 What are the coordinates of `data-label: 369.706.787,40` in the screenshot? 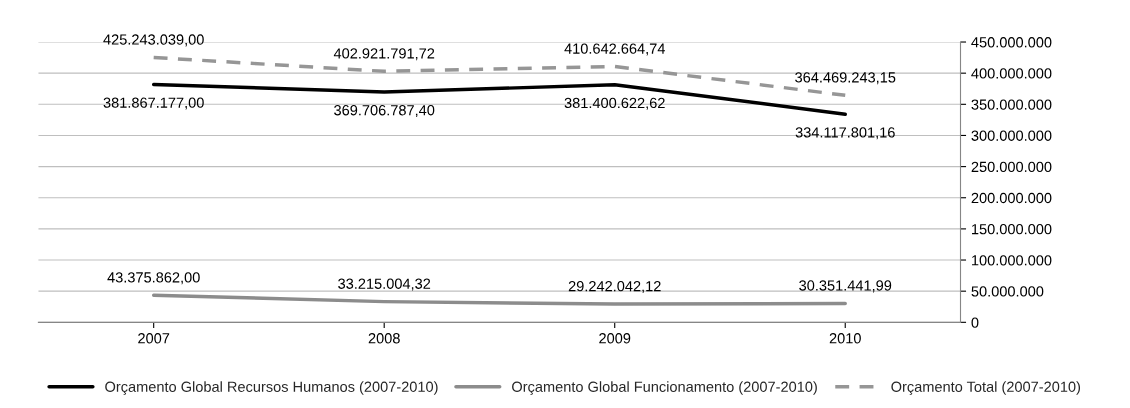 It's located at (384, 111).